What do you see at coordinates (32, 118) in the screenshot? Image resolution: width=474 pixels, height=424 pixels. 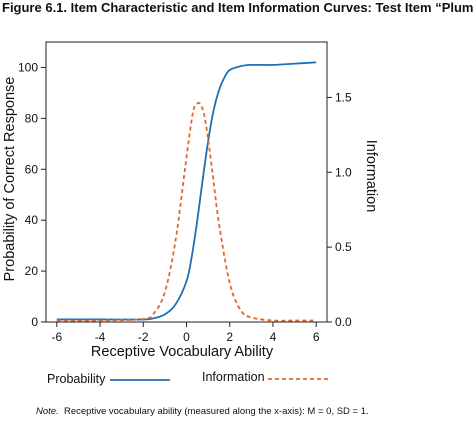 I see `y-tick-label: 80` at bounding box center [32, 118].